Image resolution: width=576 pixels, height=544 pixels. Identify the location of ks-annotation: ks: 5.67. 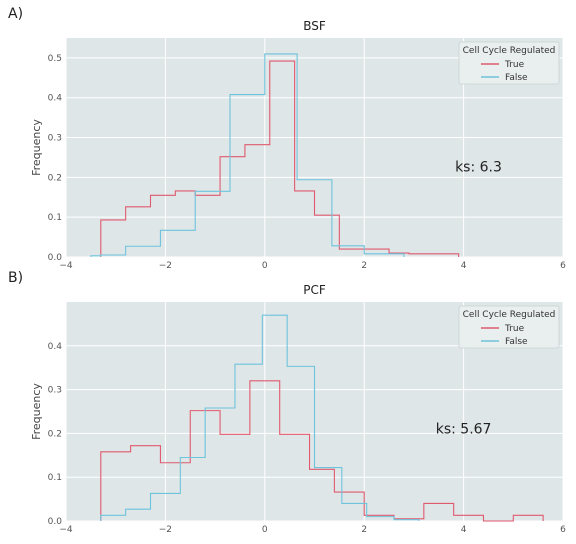
(464, 429).